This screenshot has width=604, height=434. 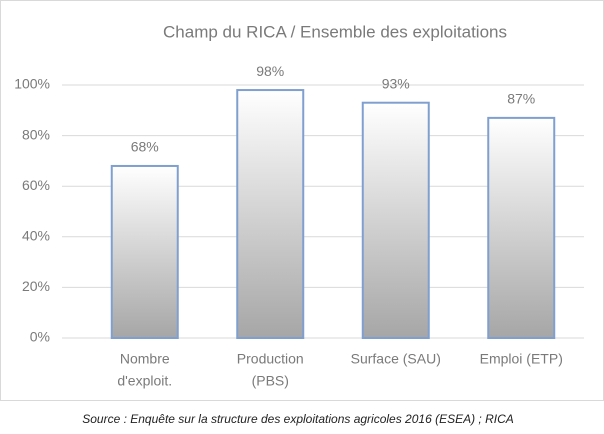 I want to click on value-label: 68%, so click(x=145, y=147).